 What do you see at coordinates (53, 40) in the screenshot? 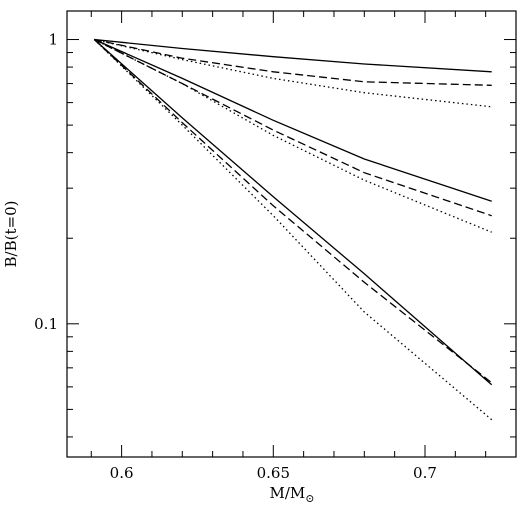
I see `y-tick-label: 1` at bounding box center [53, 40].